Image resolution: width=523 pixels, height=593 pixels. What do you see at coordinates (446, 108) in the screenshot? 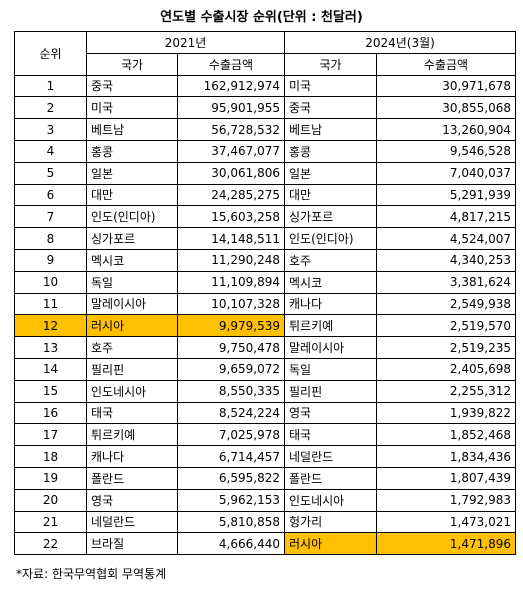
I see `amount-2024-cell: 30,855,068` at bounding box center [446, 108].